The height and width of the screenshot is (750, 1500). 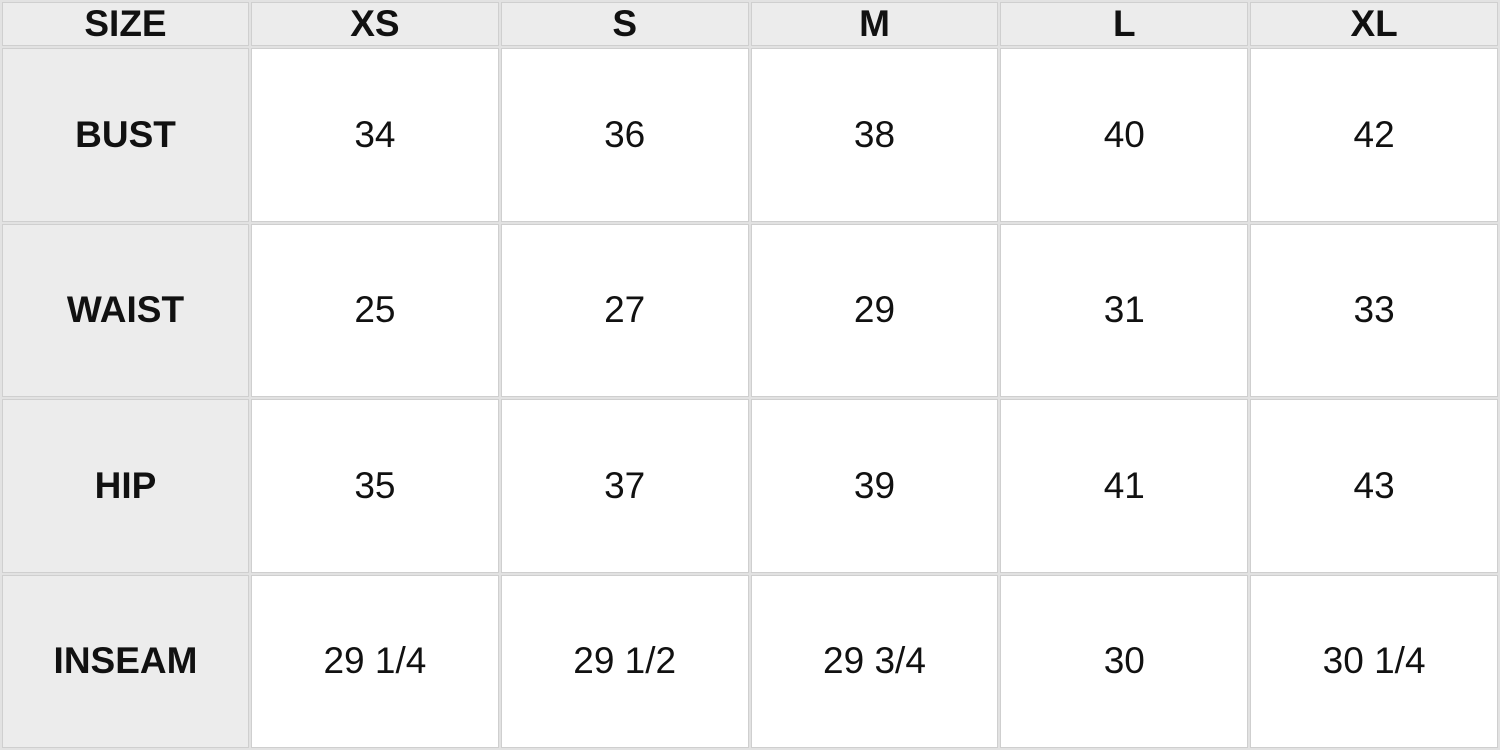 I want to click on measurement-cell: 33, so click(x=1374, y=310).